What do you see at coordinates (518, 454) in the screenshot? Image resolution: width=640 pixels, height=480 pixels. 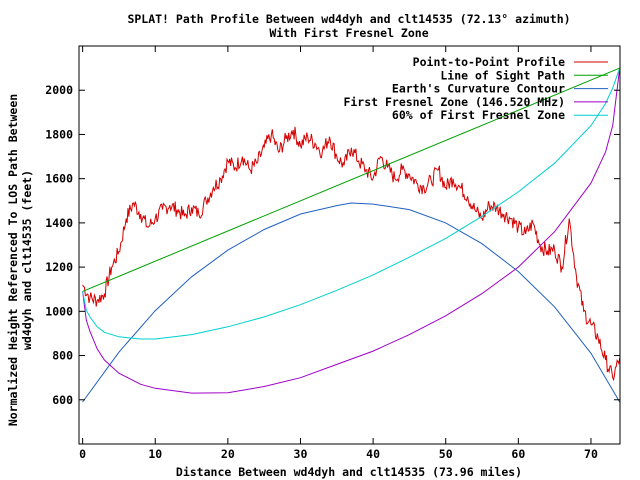 I see `x-tick-label: 60` at bounding box center [518, 454].